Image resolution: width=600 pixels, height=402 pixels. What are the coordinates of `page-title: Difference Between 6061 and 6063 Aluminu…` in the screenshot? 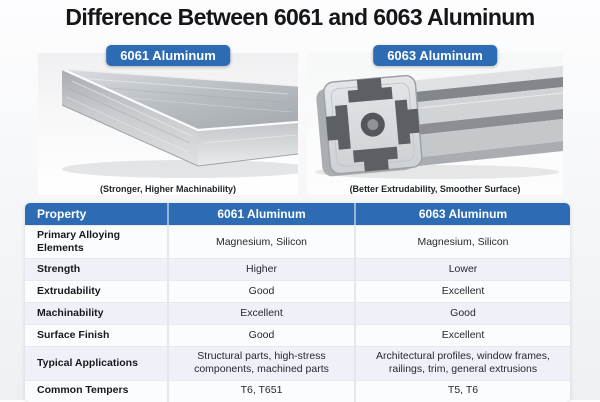 It's located at (300, 17).